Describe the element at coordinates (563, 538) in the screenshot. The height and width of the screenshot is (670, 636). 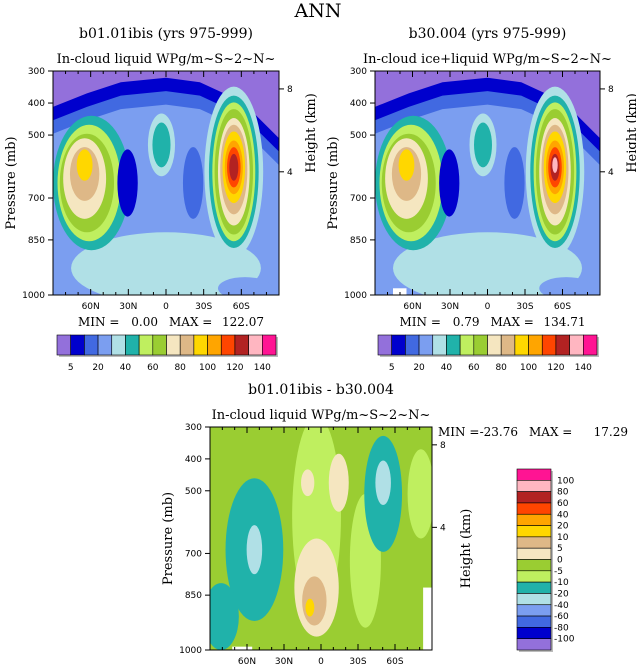
I see `colorbar-label: 10` at that location.